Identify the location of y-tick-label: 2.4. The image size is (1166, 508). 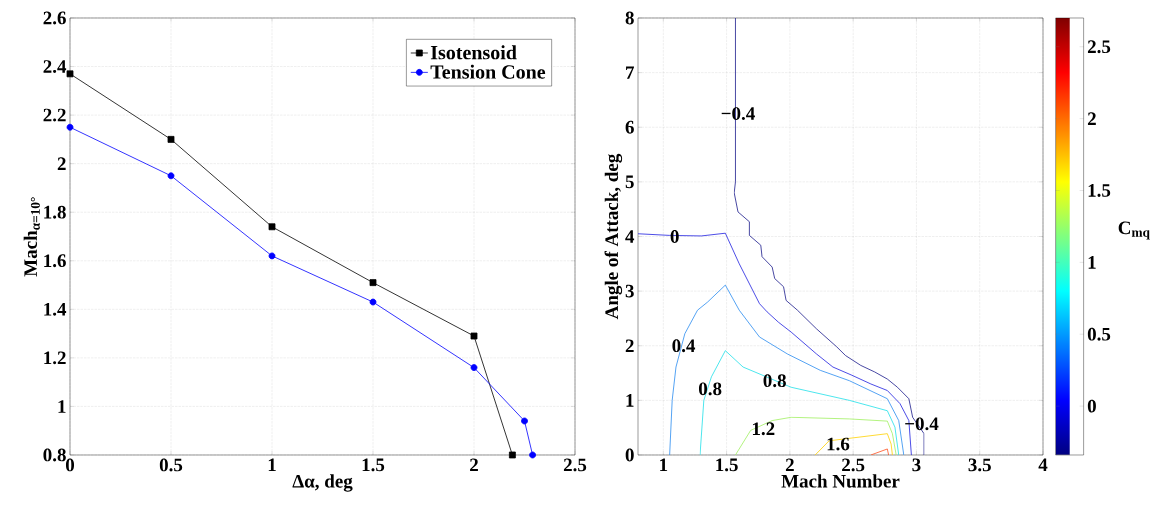
(55, 66).